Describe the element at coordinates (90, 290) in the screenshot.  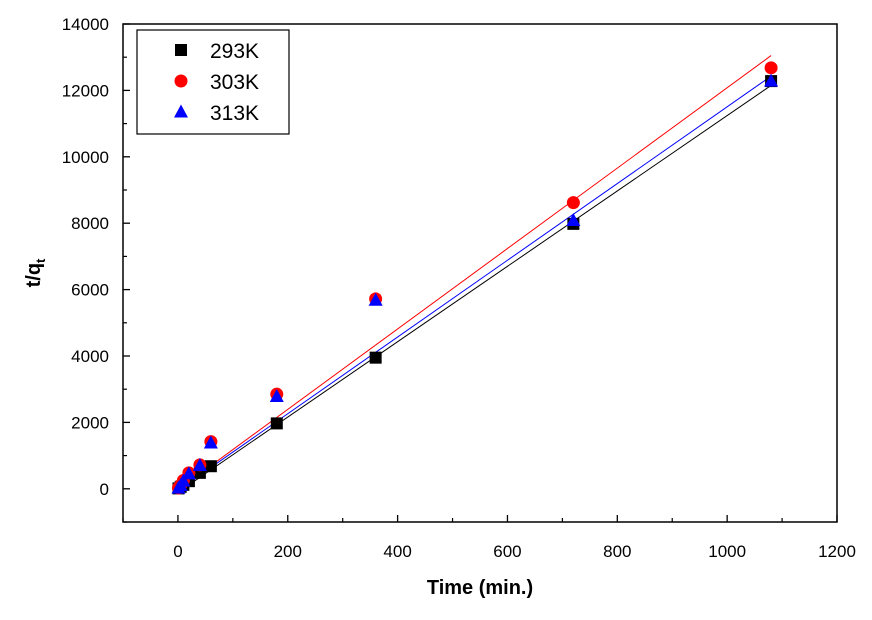
I see `y-tick-label: 6000` at that location.